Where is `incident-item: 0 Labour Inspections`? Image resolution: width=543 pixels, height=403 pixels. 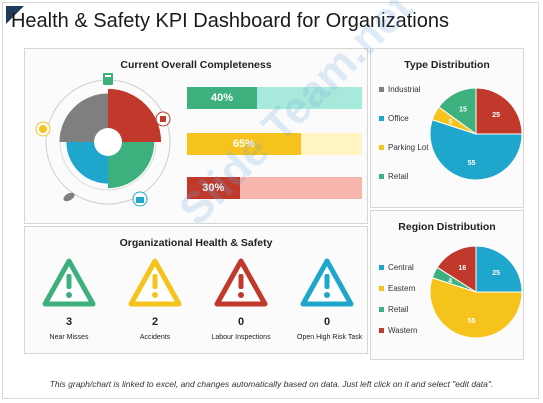 incident-item: 0 Labour Inspections is located at coordinates (241, 299).